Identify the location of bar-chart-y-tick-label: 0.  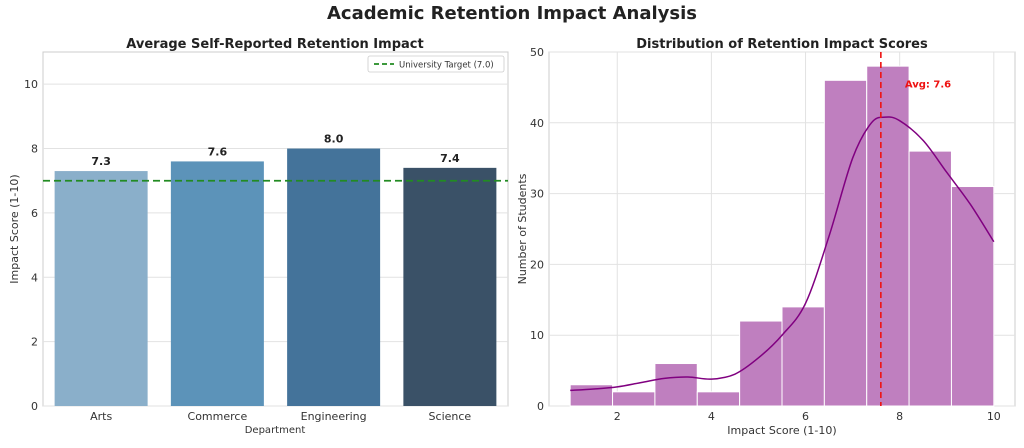
(34, 406).